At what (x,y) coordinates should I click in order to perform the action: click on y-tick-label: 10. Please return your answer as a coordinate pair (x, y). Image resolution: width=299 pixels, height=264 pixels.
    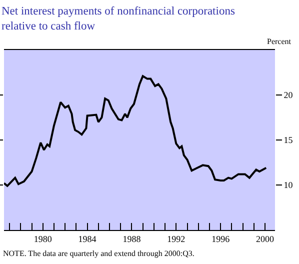
    Looking at the image, I should click on (289, 185).